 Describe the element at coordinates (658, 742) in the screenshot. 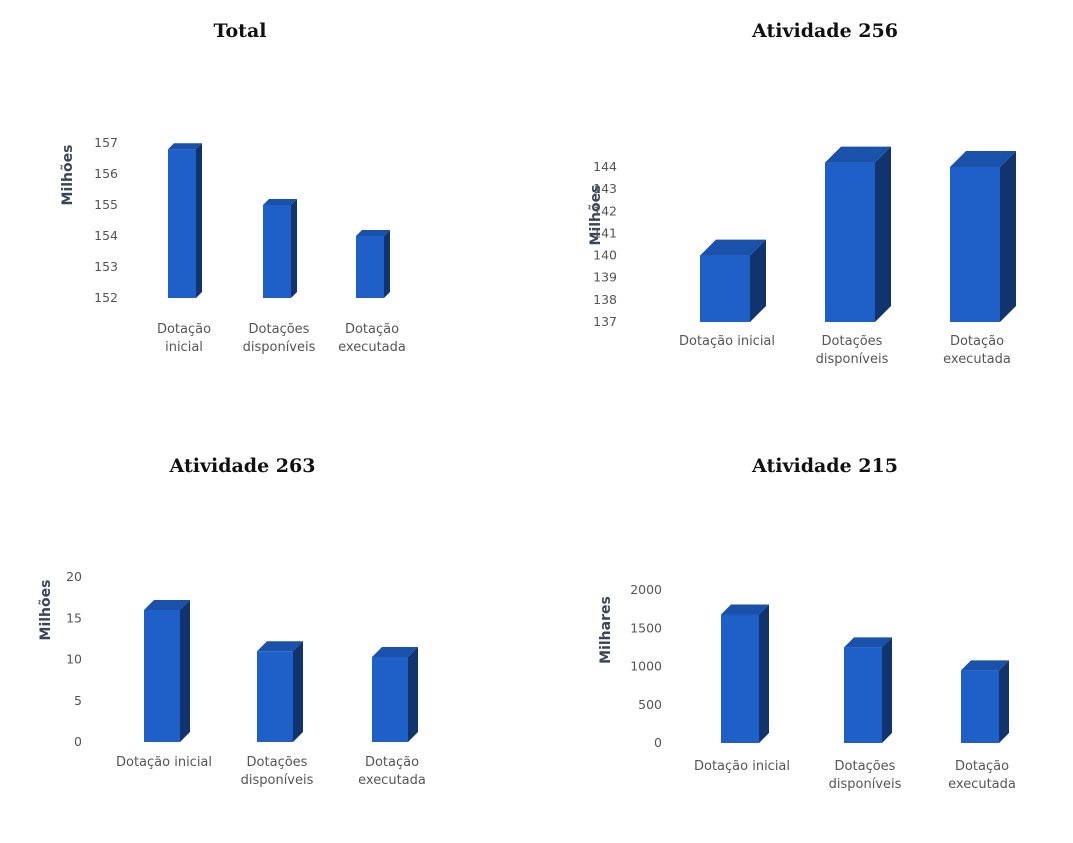

I see `y-tick-label: 0` at that location.